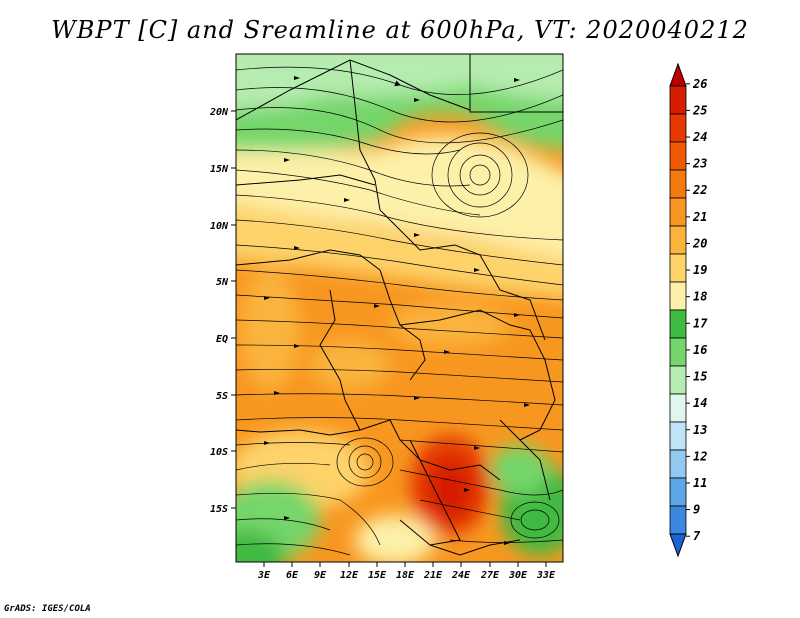  What do you see at coordinates (47, 609) in the screenshot?
I see `grads-credit: GrADS: IGES/COLA` at bounding box center [47, 609].